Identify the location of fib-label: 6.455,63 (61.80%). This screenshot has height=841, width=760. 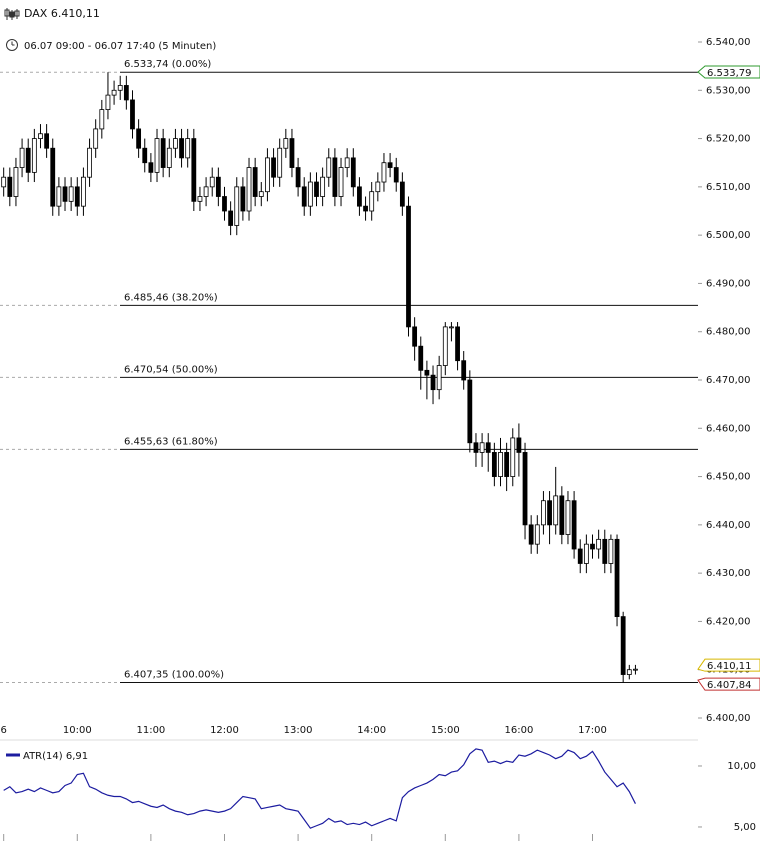
(171, 441).